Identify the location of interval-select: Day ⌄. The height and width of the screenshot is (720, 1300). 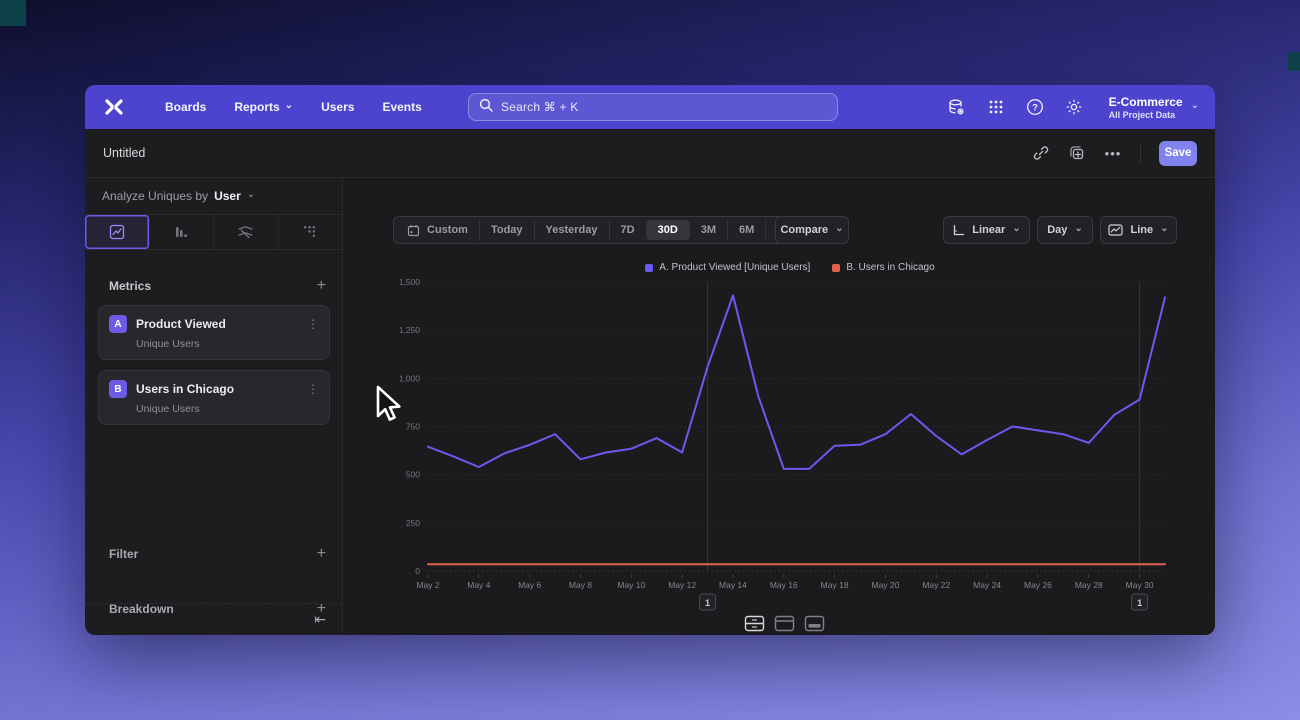
(1065, 230).